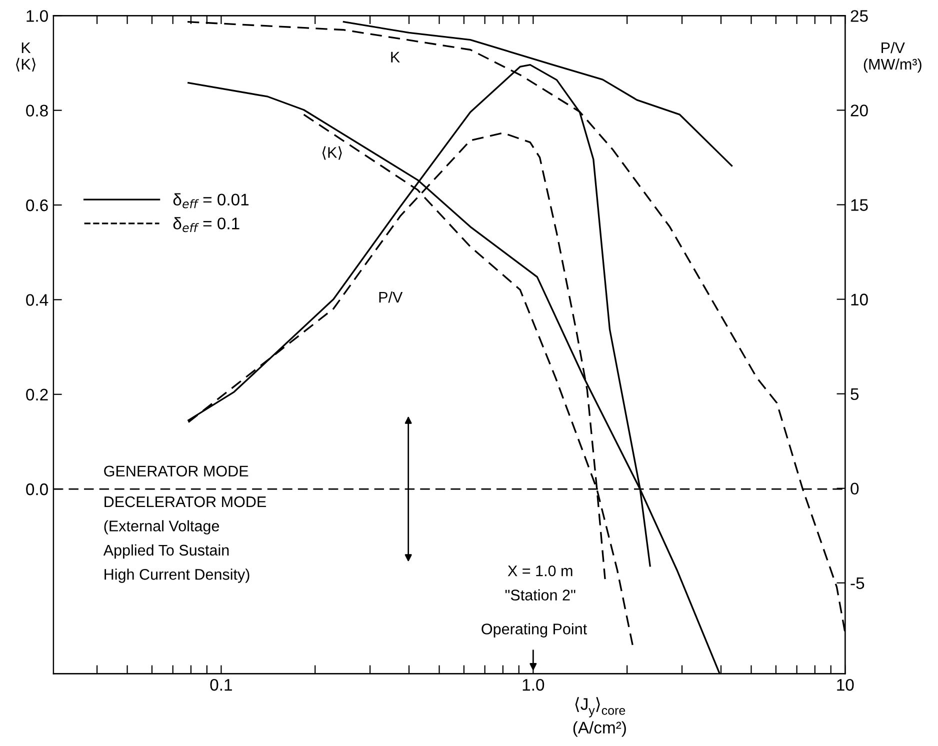 Image resolution: width=938 pixels, height=746 pixels. Describe the element at coordinates (37, 489) in the screenshot. I see `y-tick-label: 0.0` at that location.